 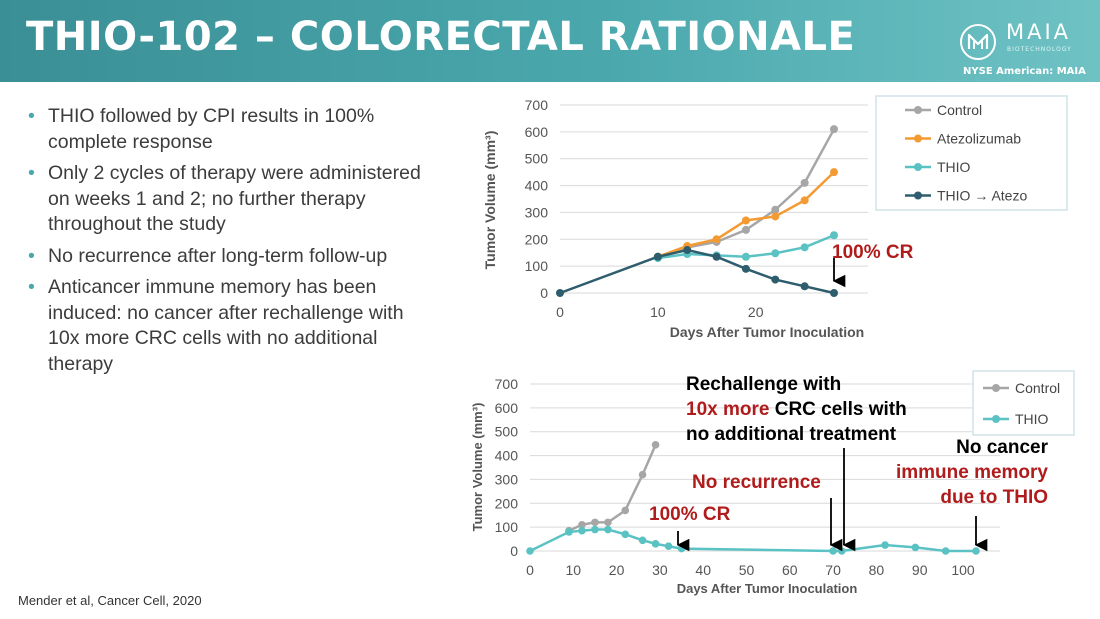 I want to click on immune-memory-label: immune memory, so click(x=972, y=472).